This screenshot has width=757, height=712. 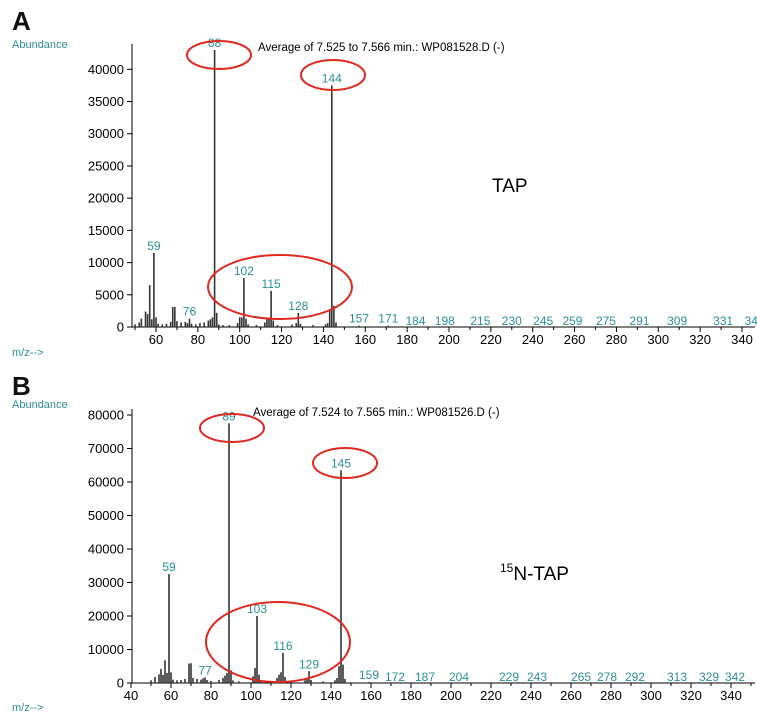 What do you see at coordinates (581, 677) in the screenshot?
I see `peak-label: 265` at bounding box center [581, 677].